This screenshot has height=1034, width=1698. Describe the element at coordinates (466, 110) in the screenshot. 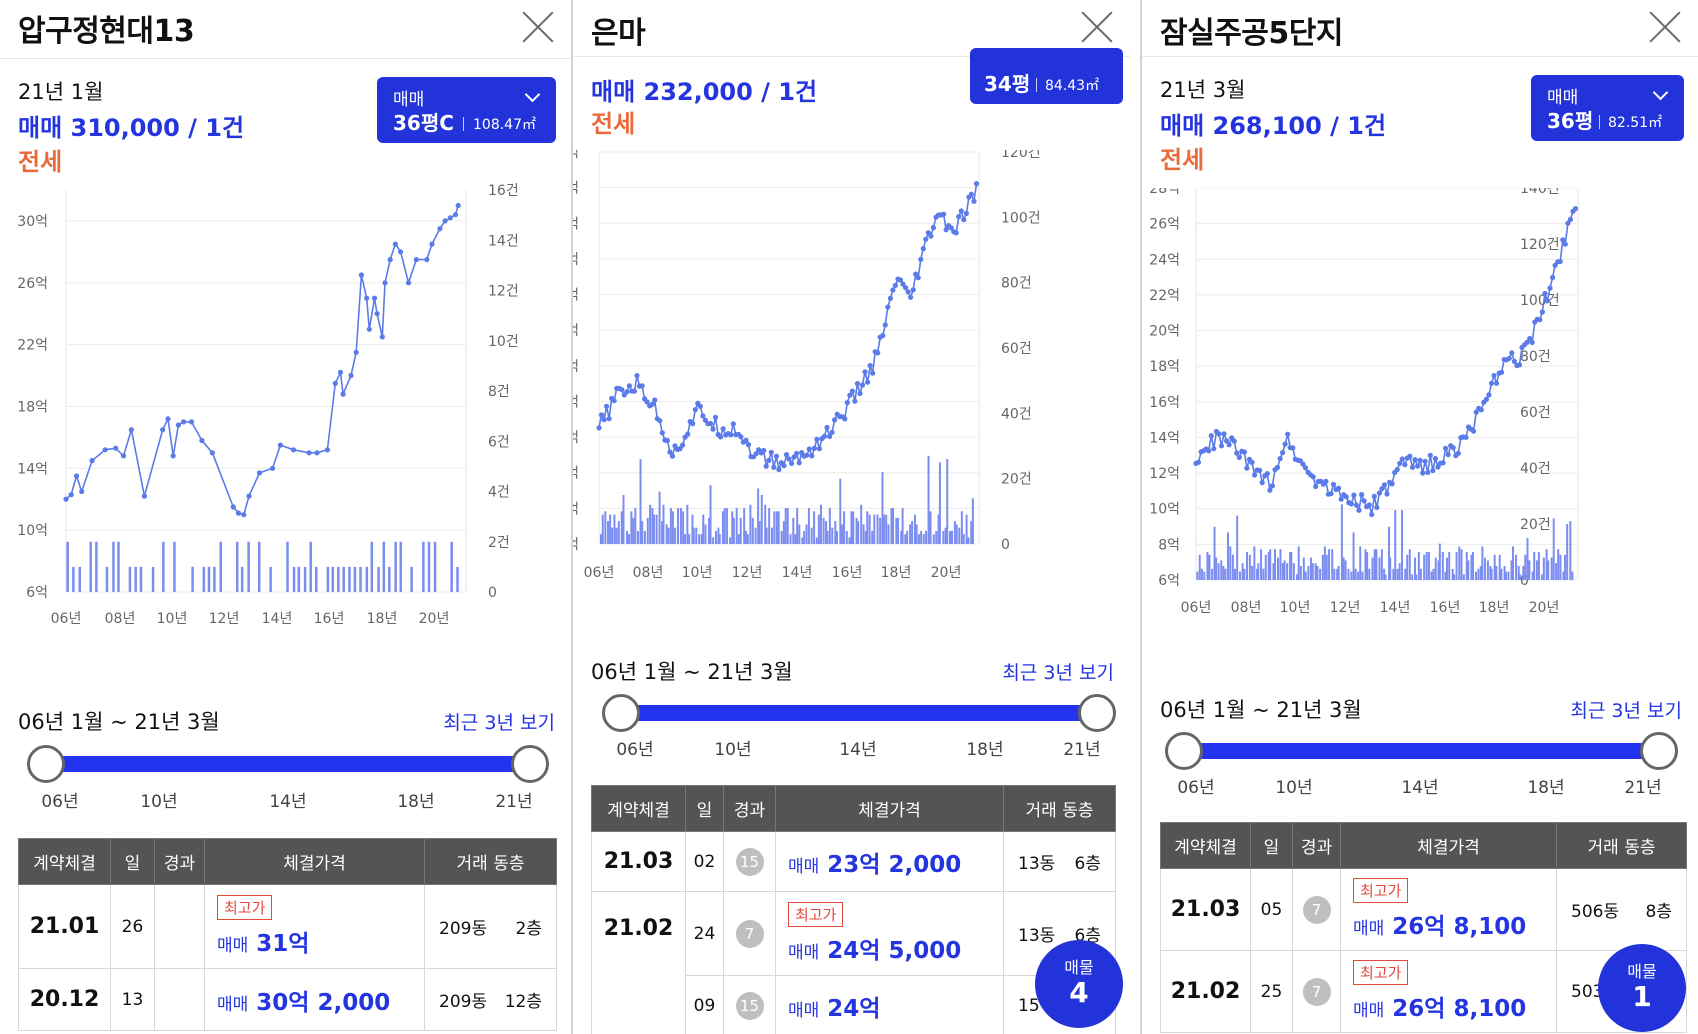

I see `size-dropdown: 매매 36평C 108.47㎡` at that location.